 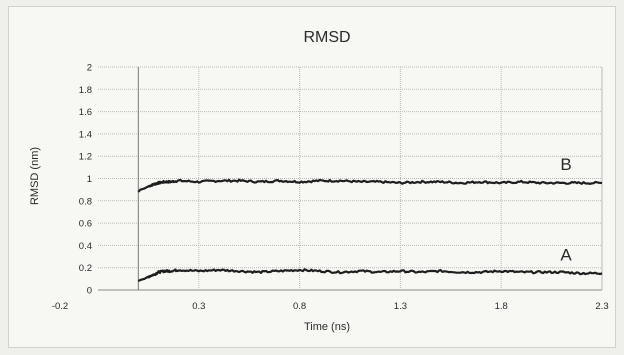 I want to click on x-tick-label: 2.3, so click(x=601, y=306).